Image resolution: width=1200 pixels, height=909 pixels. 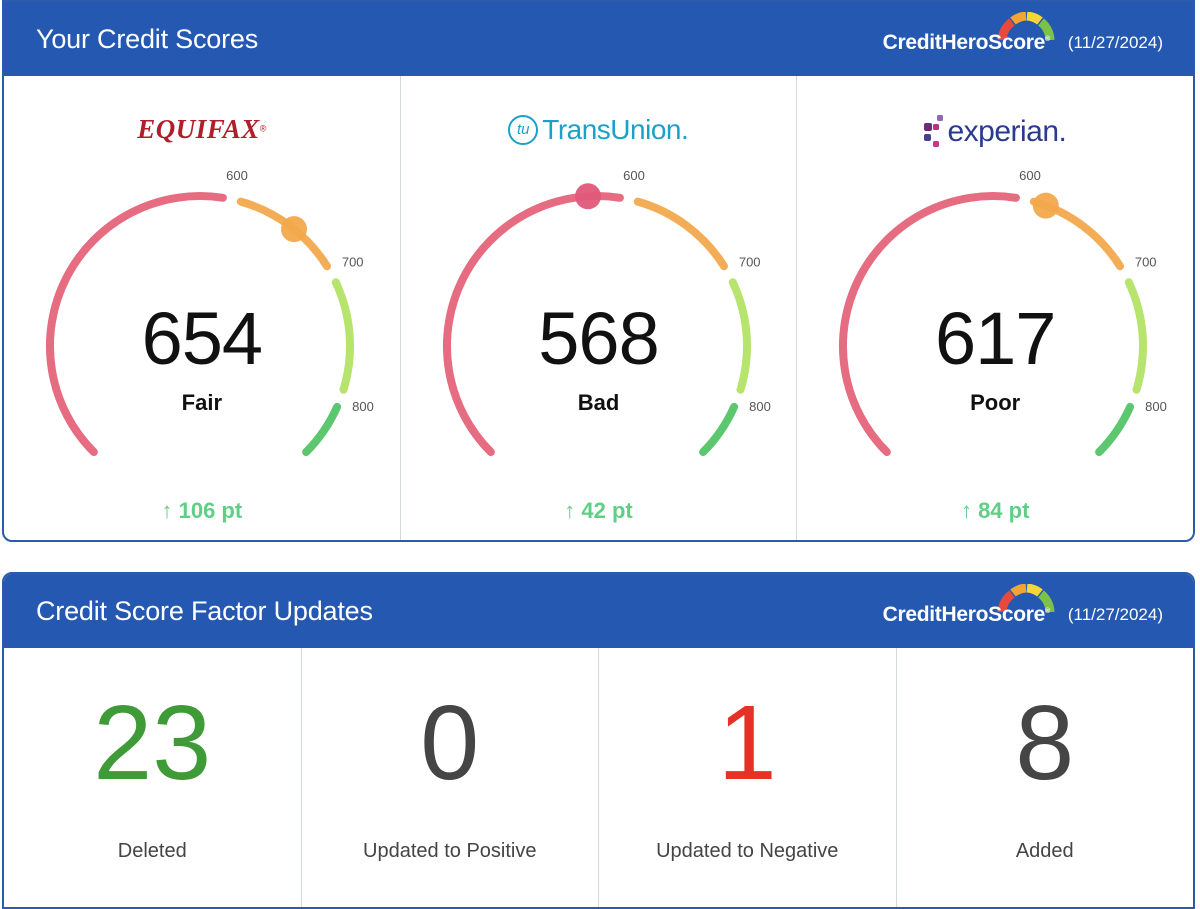 I want to click on factor-label: Updated to Negative, so click(x=747, y=851).